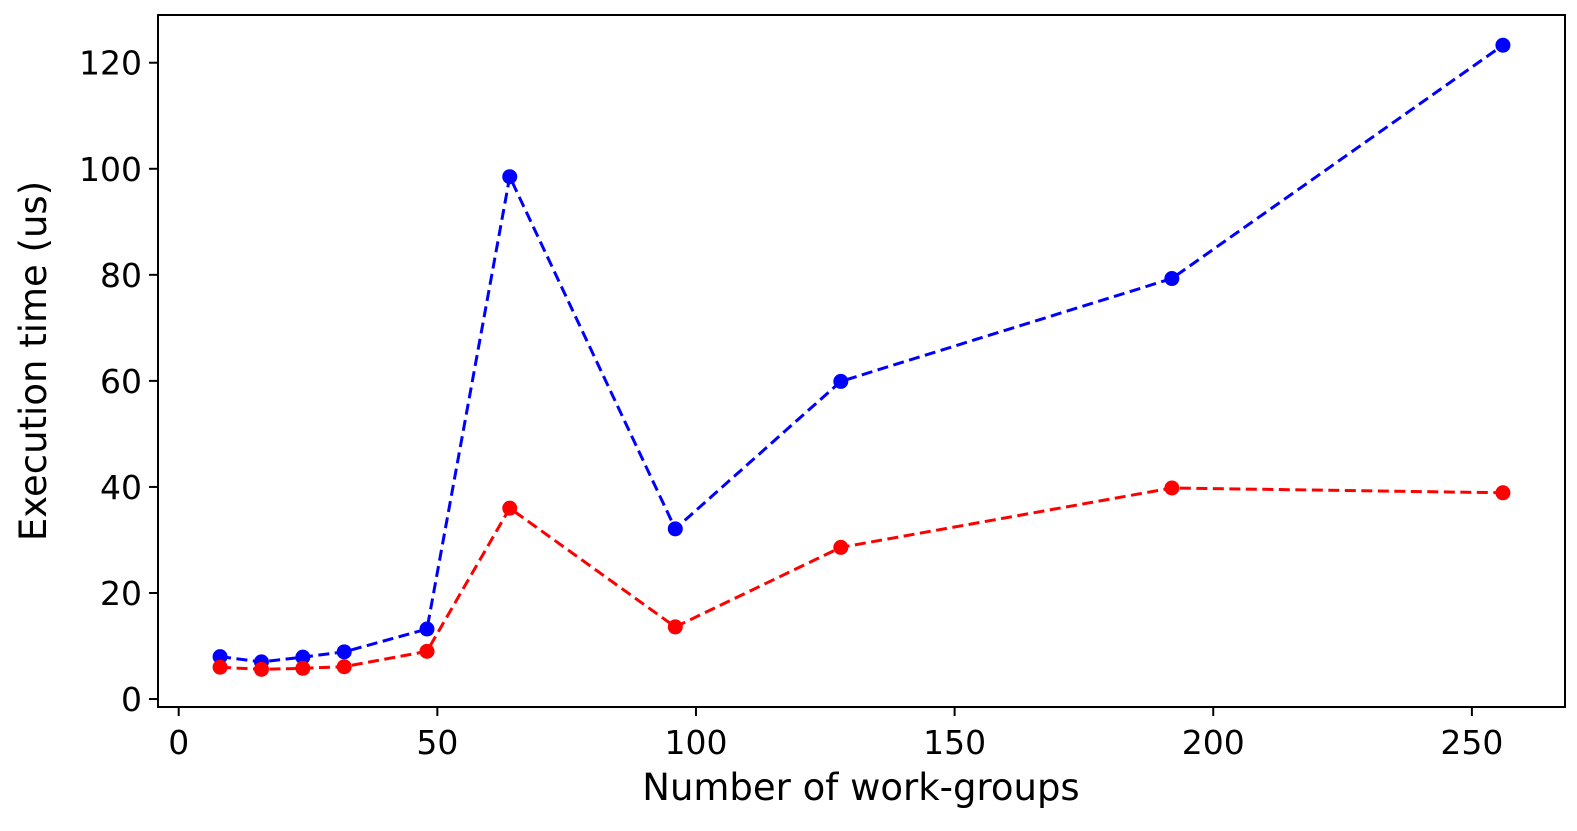 The image size is (1577, 831). Describe the element at coordinates (1471, 742) in the screenshot. I see `x-tick-label: 250` at that location.